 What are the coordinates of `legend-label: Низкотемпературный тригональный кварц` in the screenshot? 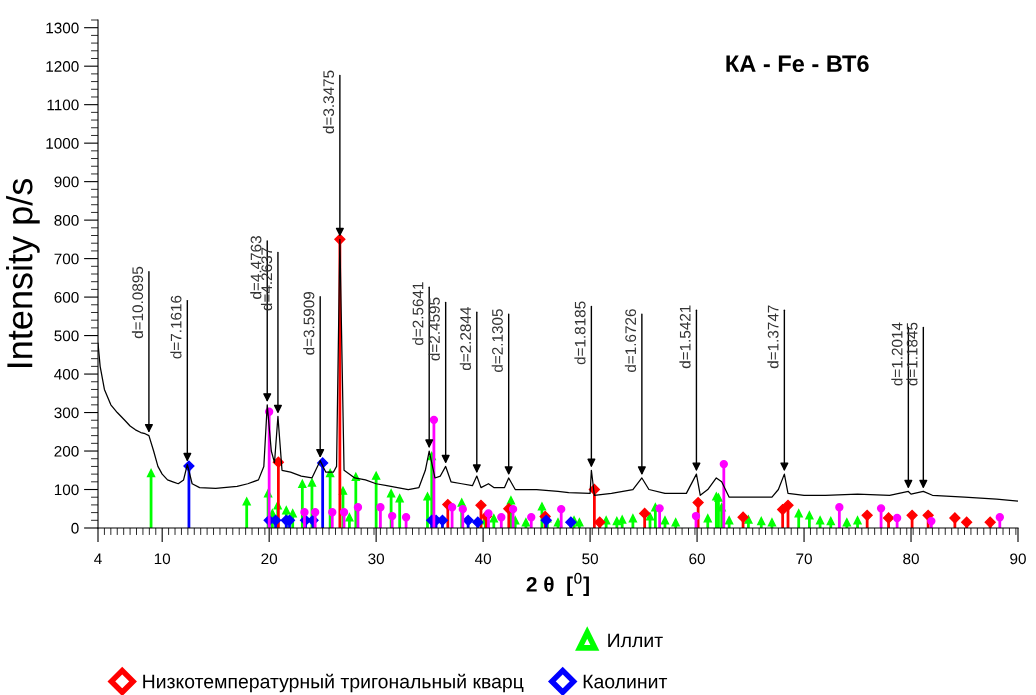 It's located at (333, 683).